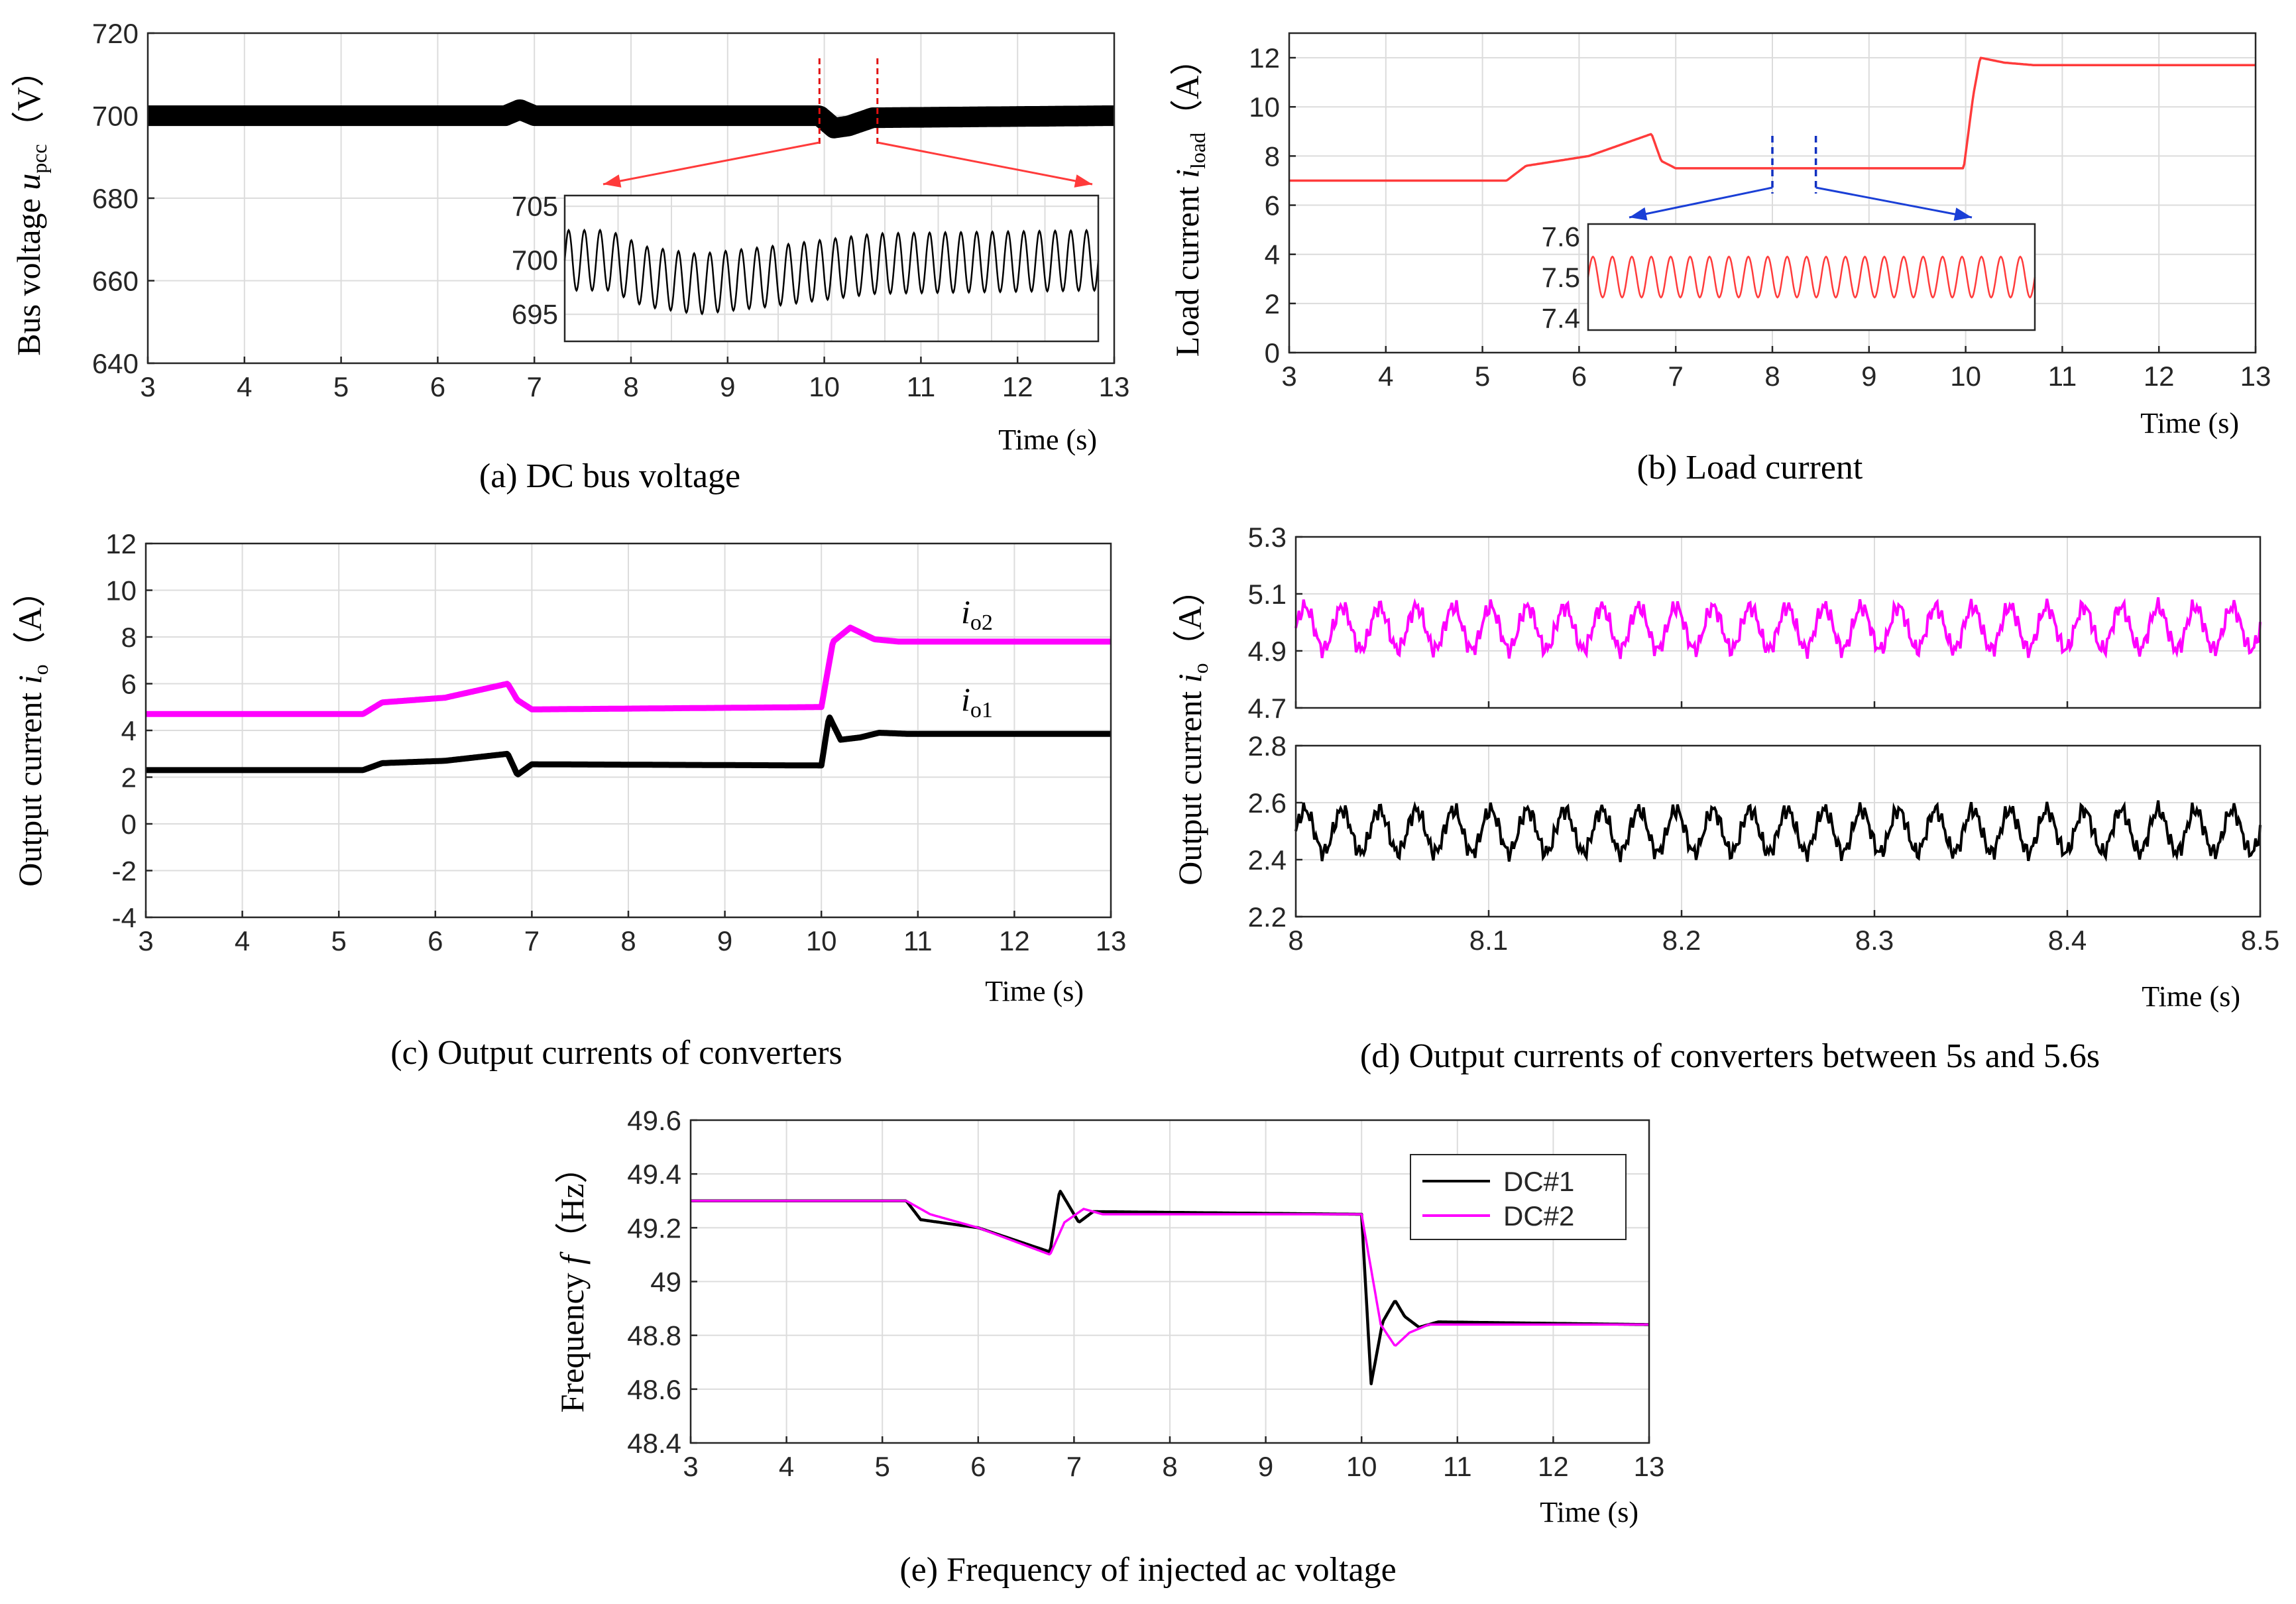 The height and width of the screenshot is (1604, 2296). I want to click on e-frame, so click(1169, 1281).